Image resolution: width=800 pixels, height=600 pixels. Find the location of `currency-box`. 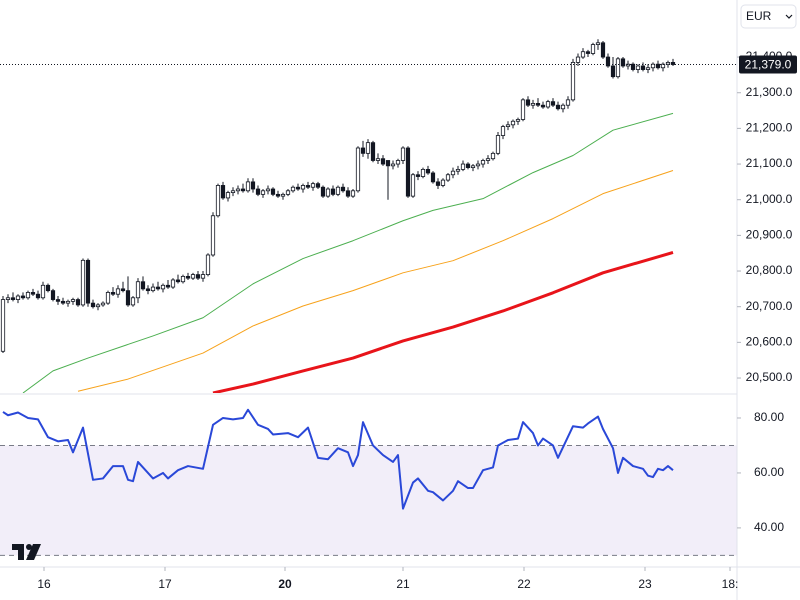

currency-box is located at coordinates (768, 16).